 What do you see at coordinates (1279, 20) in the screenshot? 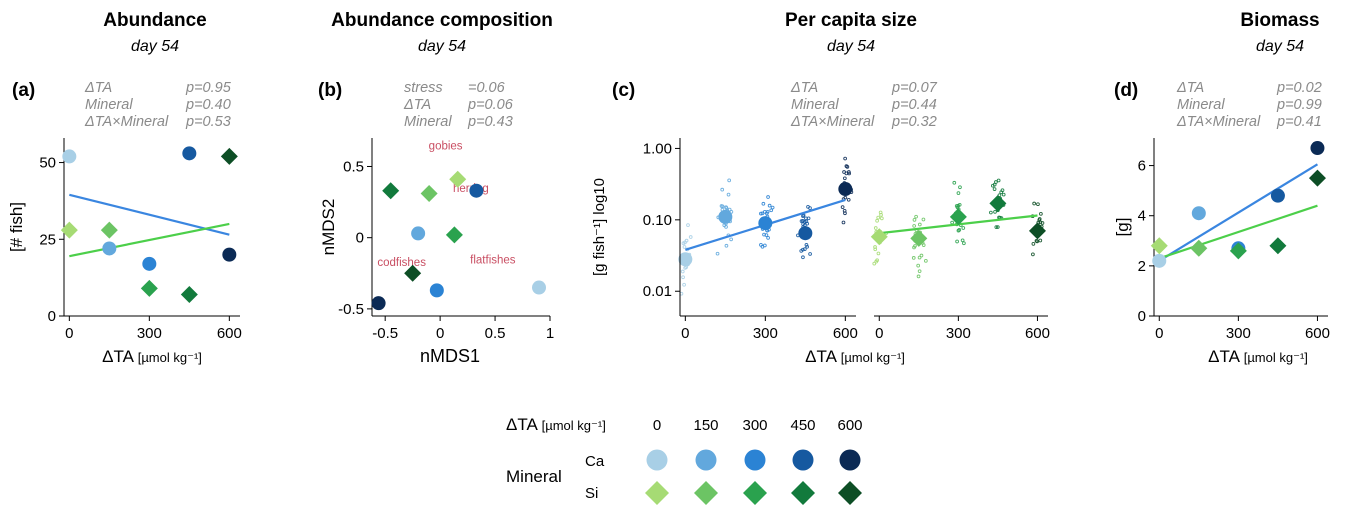
I see `panel-title-d: Biomass` at bounding box center [1279, 20].